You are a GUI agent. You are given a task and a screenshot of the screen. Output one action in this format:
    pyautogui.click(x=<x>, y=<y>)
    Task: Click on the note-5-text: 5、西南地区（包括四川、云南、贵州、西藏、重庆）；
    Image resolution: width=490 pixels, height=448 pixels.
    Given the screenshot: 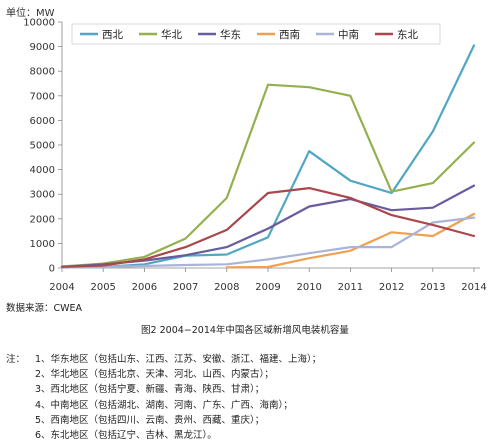 What is the action you would take?
    pyautogui.click(x=150, y=420)
    